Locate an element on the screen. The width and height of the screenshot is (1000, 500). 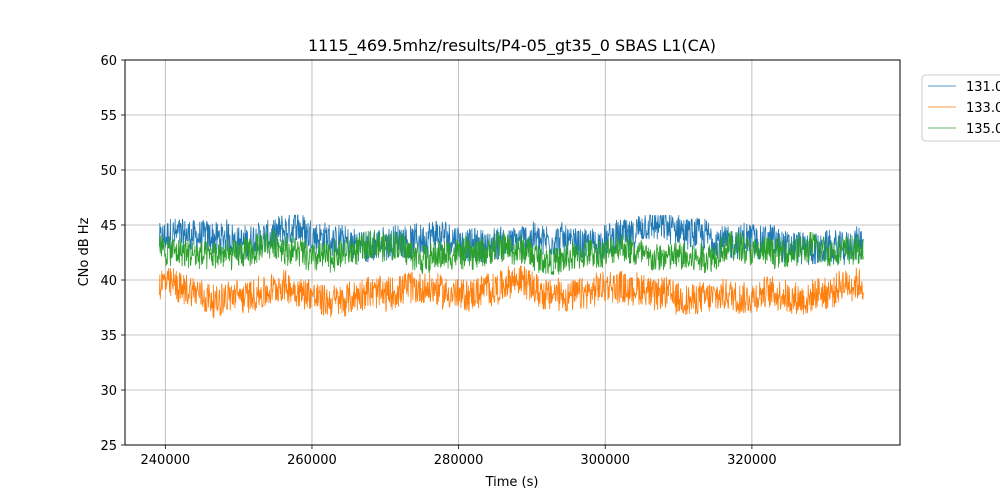
legend-box is located at coordinates (960, 108).